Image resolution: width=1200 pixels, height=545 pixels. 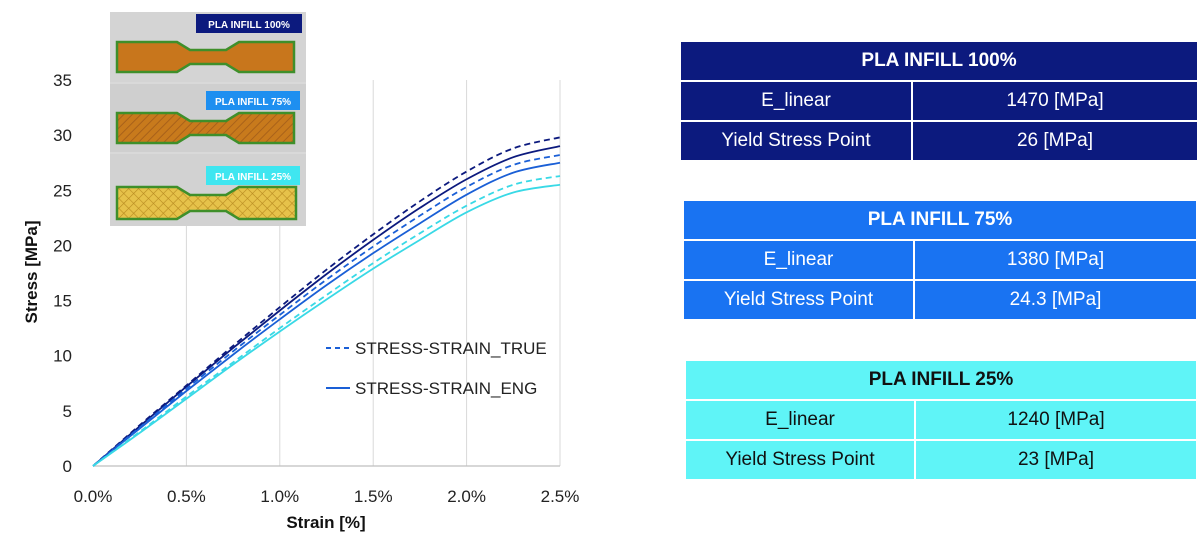 I want to click on inset-label-25-bg, so click(x=253, y=175).